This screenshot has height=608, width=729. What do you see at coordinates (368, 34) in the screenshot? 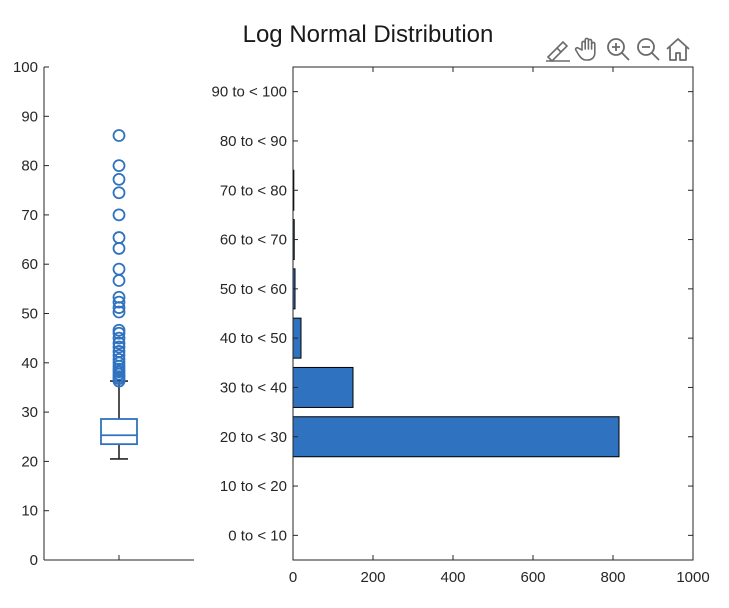
I see `chart-title: Log Normal Distribution` at bounding box center [368, 34].